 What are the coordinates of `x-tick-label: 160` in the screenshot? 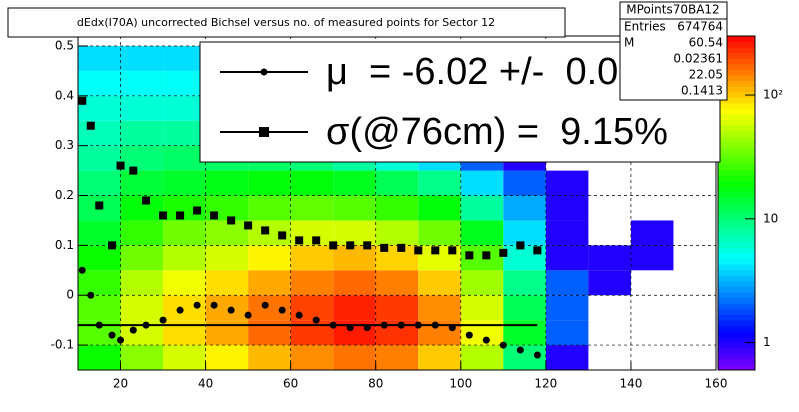 It's located at (716, 384).